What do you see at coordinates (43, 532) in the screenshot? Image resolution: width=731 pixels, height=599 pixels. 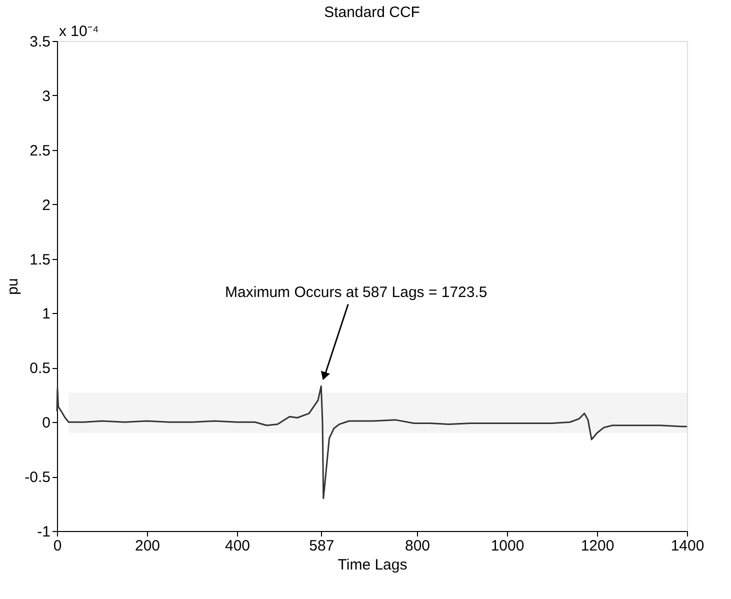 I see `y-tick-label: -1` at bounding box center [43, 532].